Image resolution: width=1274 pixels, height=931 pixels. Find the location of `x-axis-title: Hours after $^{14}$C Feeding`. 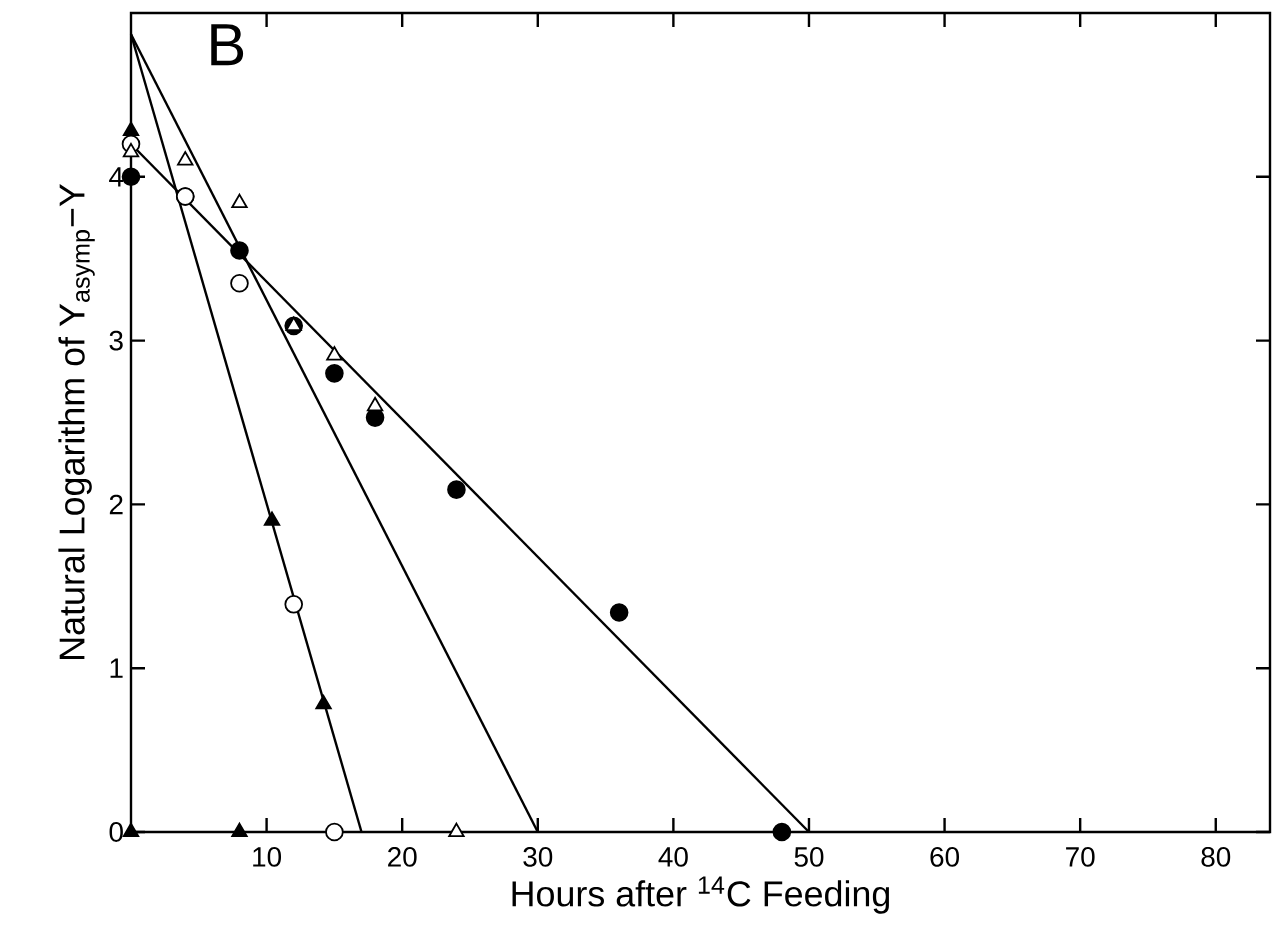

x-axis-title: Hours after $^{14}$C Feeding is located at coordinates (700, 895).